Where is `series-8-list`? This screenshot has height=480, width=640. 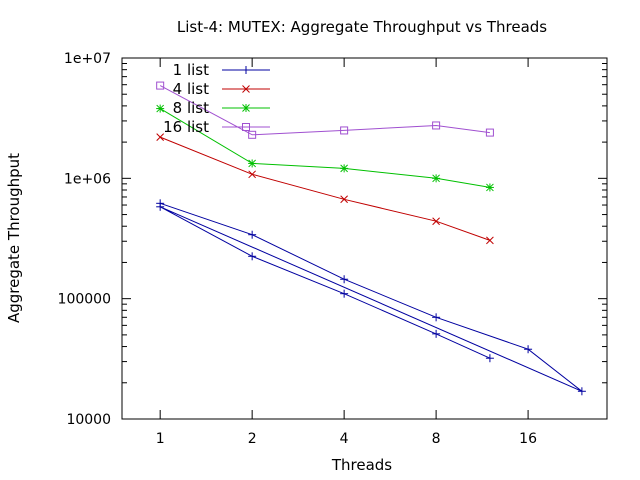
series-8-list is located at coordinates (325, 148).